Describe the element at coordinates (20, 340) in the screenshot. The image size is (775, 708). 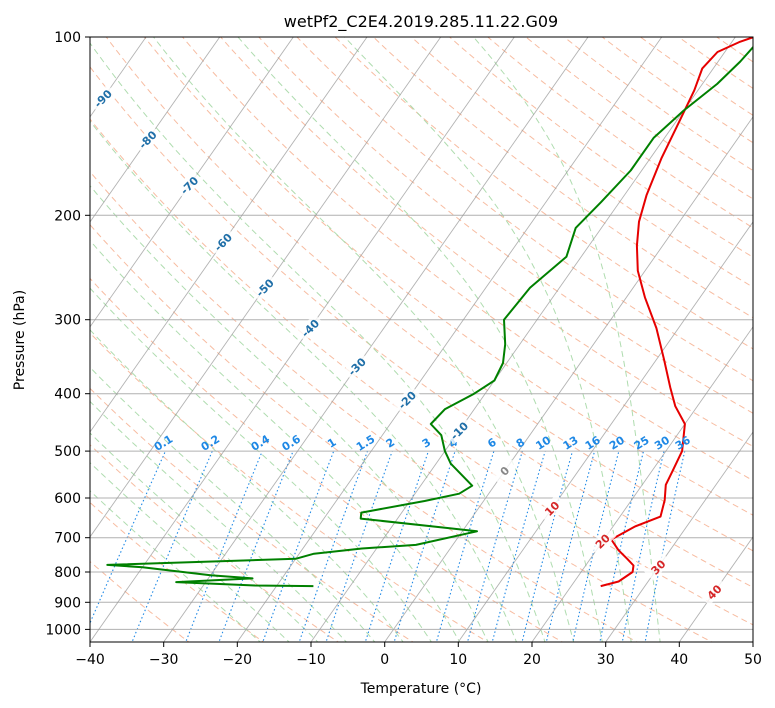
I see `y-axis-label: Pressure (hPa)` at that location.